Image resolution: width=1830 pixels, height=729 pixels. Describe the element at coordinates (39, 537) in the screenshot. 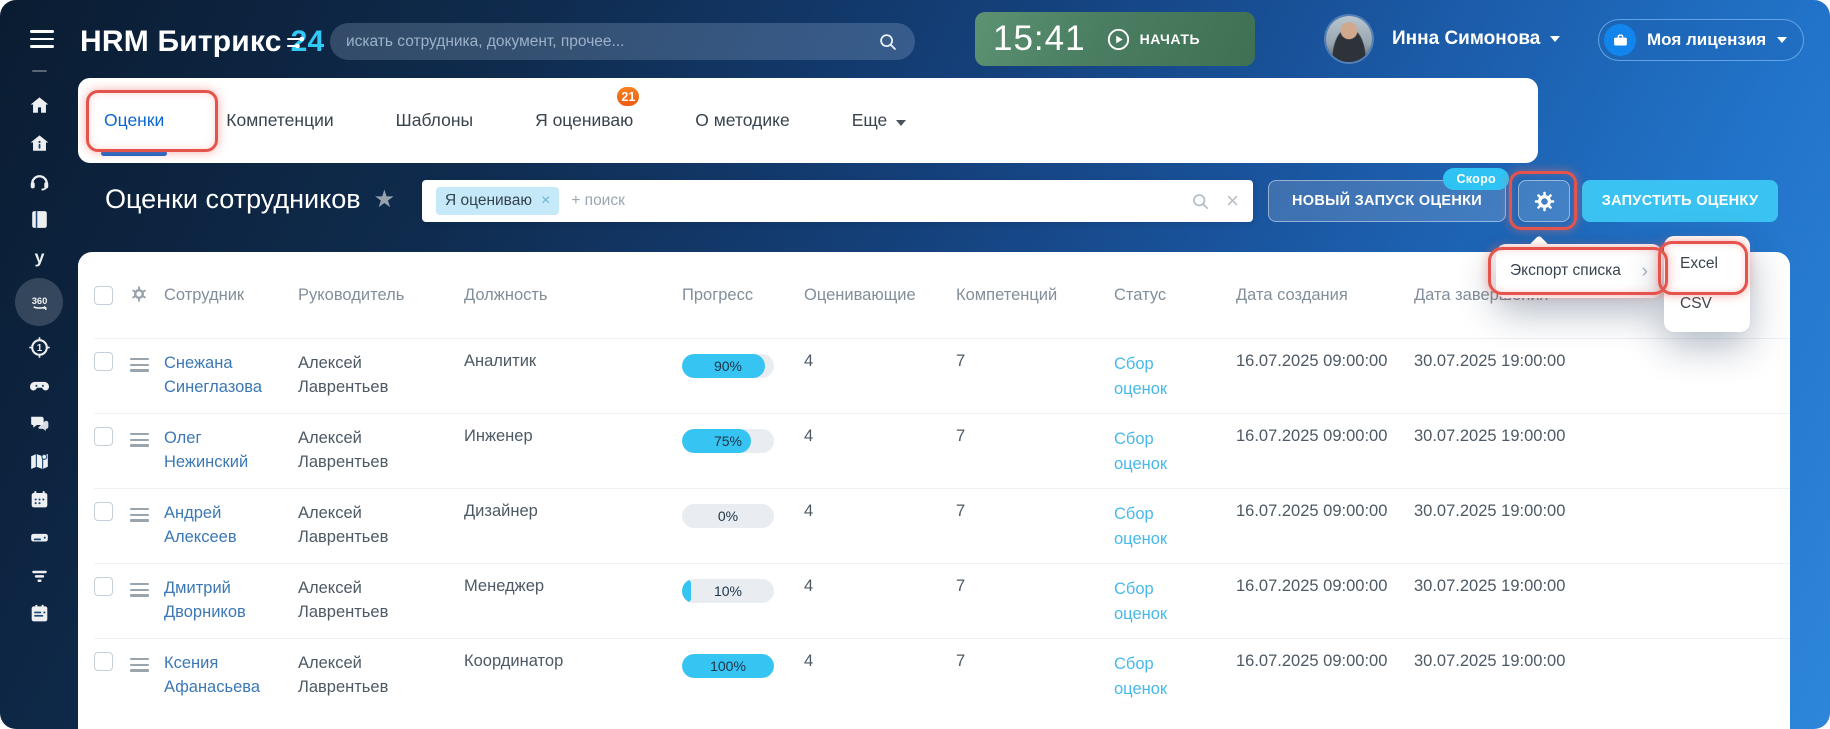

I see `drive-icon` at that location.